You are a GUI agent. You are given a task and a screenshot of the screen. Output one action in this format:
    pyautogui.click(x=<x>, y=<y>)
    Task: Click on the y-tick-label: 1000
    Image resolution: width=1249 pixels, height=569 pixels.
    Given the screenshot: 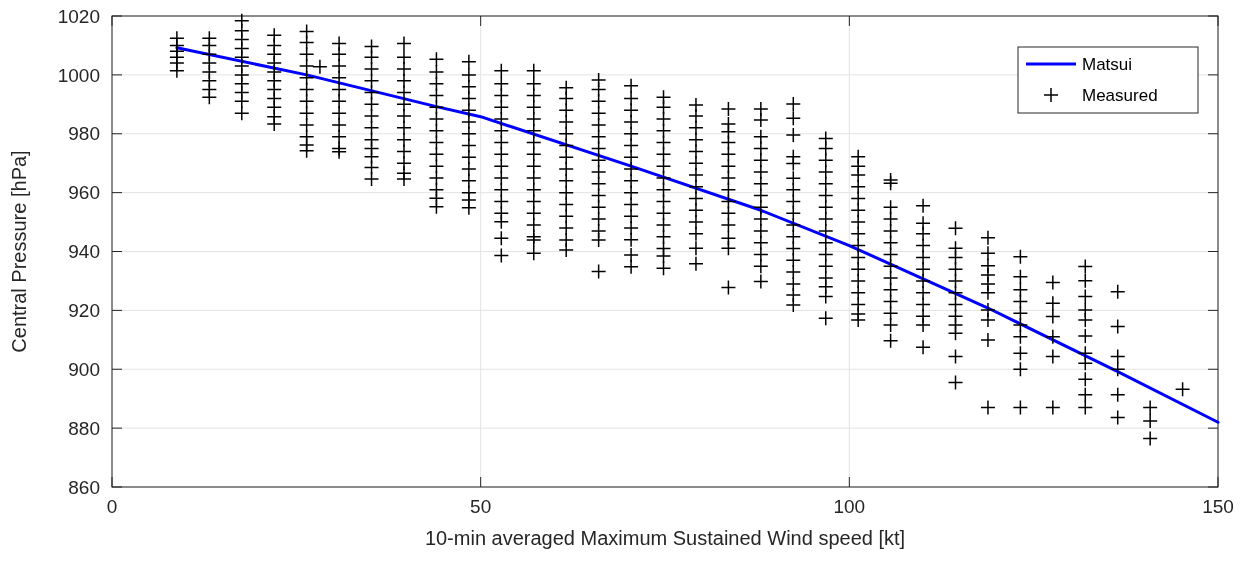 What is the action you would take?
    pyautogui.click(x=78, y=75)
    